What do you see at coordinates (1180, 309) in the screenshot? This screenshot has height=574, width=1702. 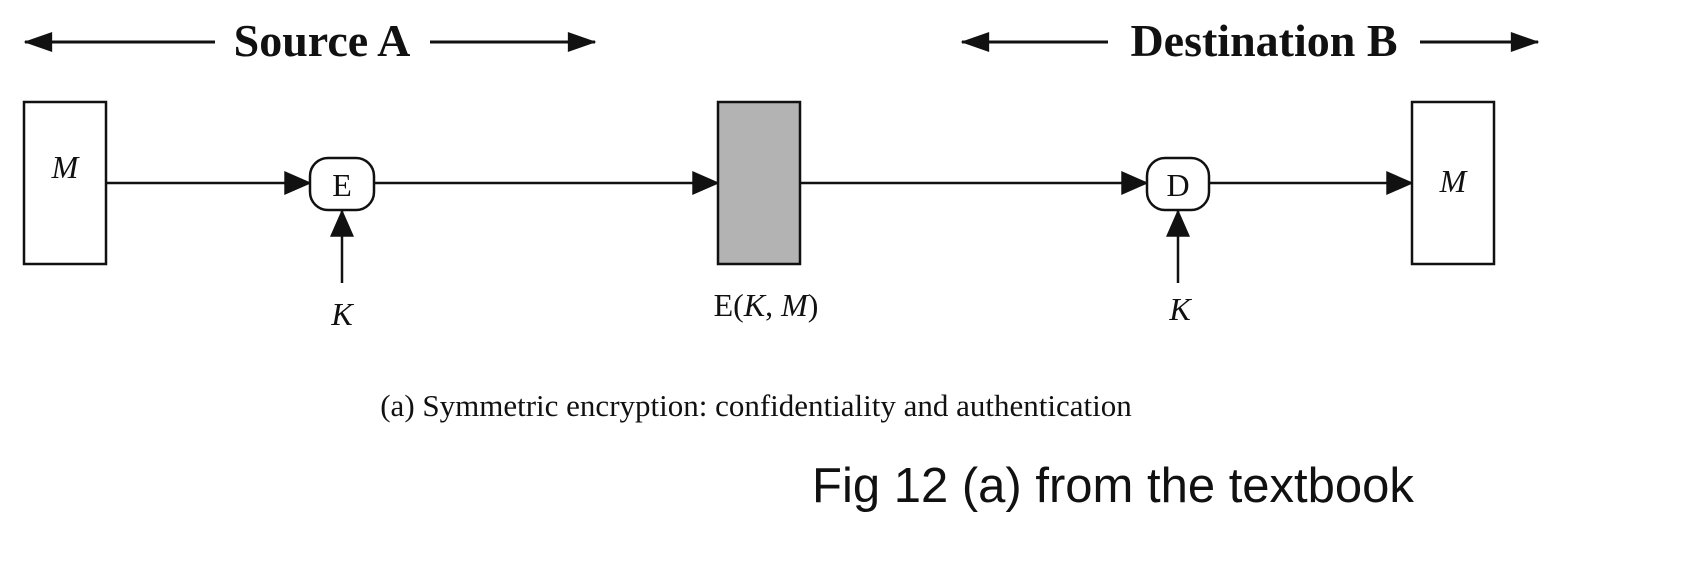 I see `decrypt-key-label: K` at bounding box center [1180, 309].